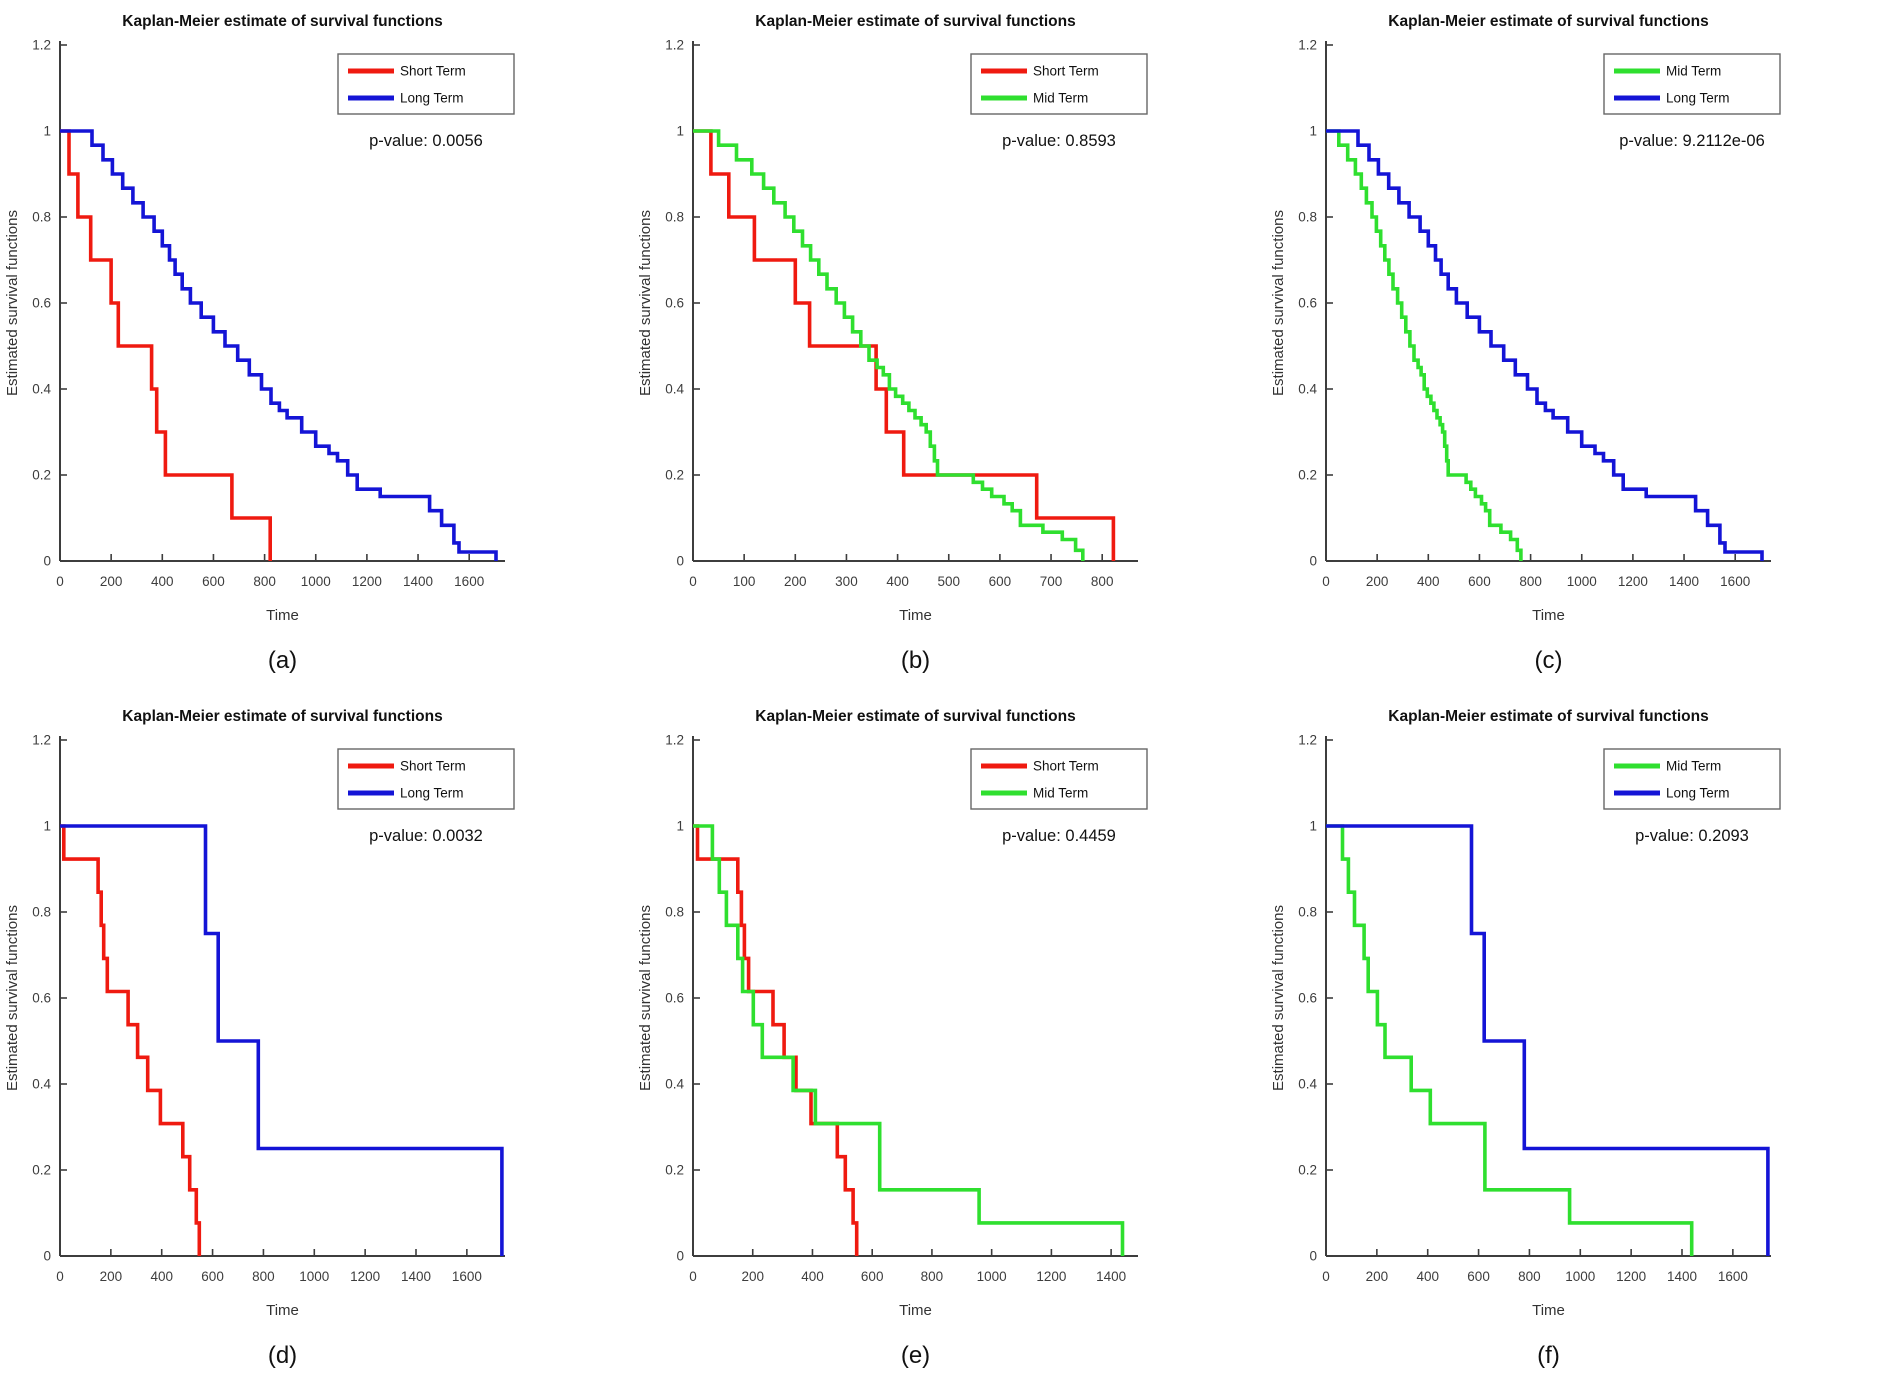 This screenshot has height=1395, width=1900. What do you see at coordinates (744, 581) in the screenshot?
I see `x-tick-label: 100` at bounding box center [744, 581].